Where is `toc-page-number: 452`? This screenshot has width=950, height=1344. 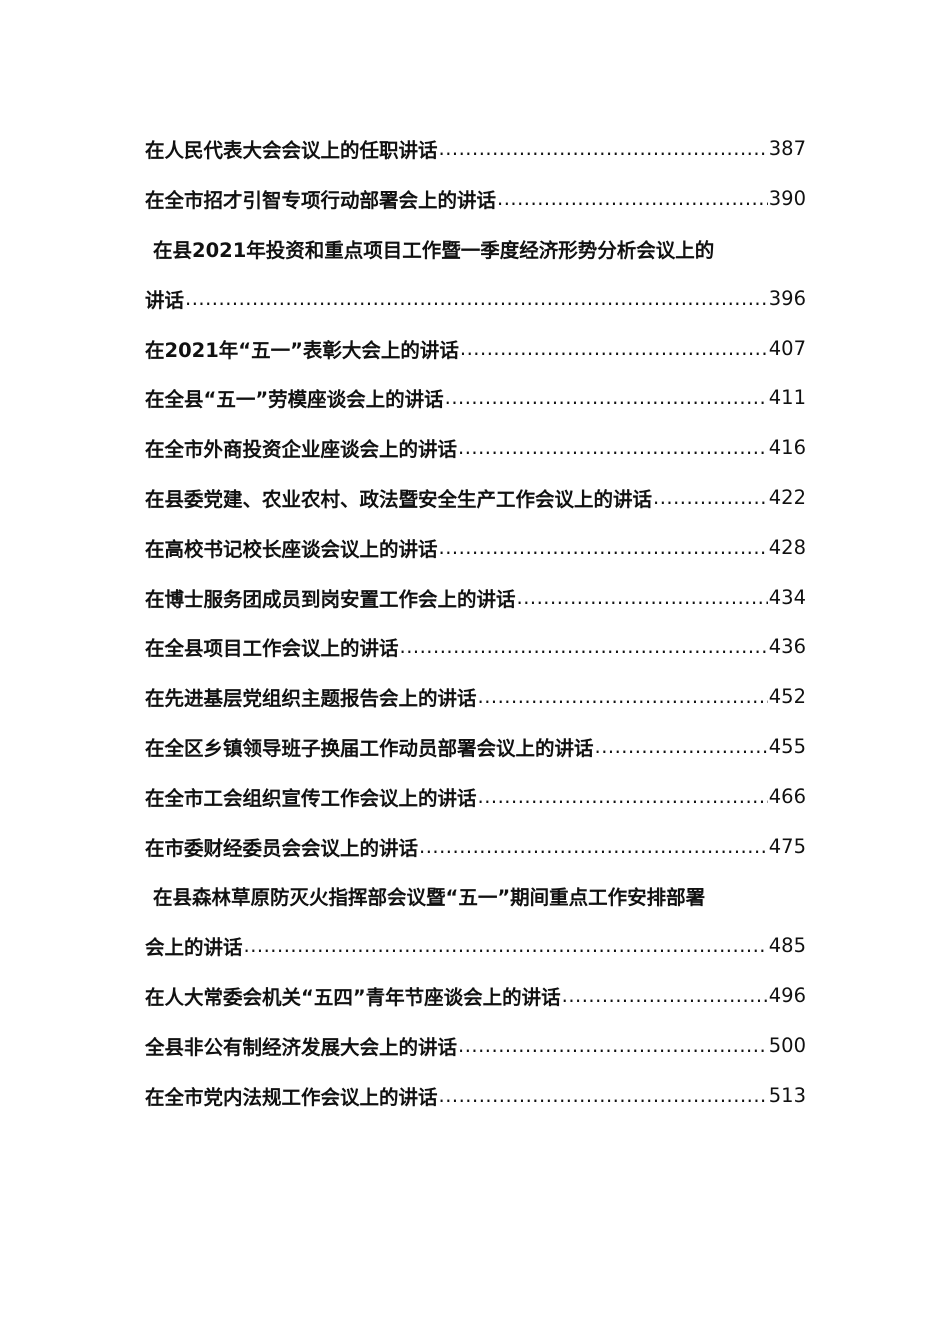
toc-page-number: 452 is located at coordinates (787, 697).